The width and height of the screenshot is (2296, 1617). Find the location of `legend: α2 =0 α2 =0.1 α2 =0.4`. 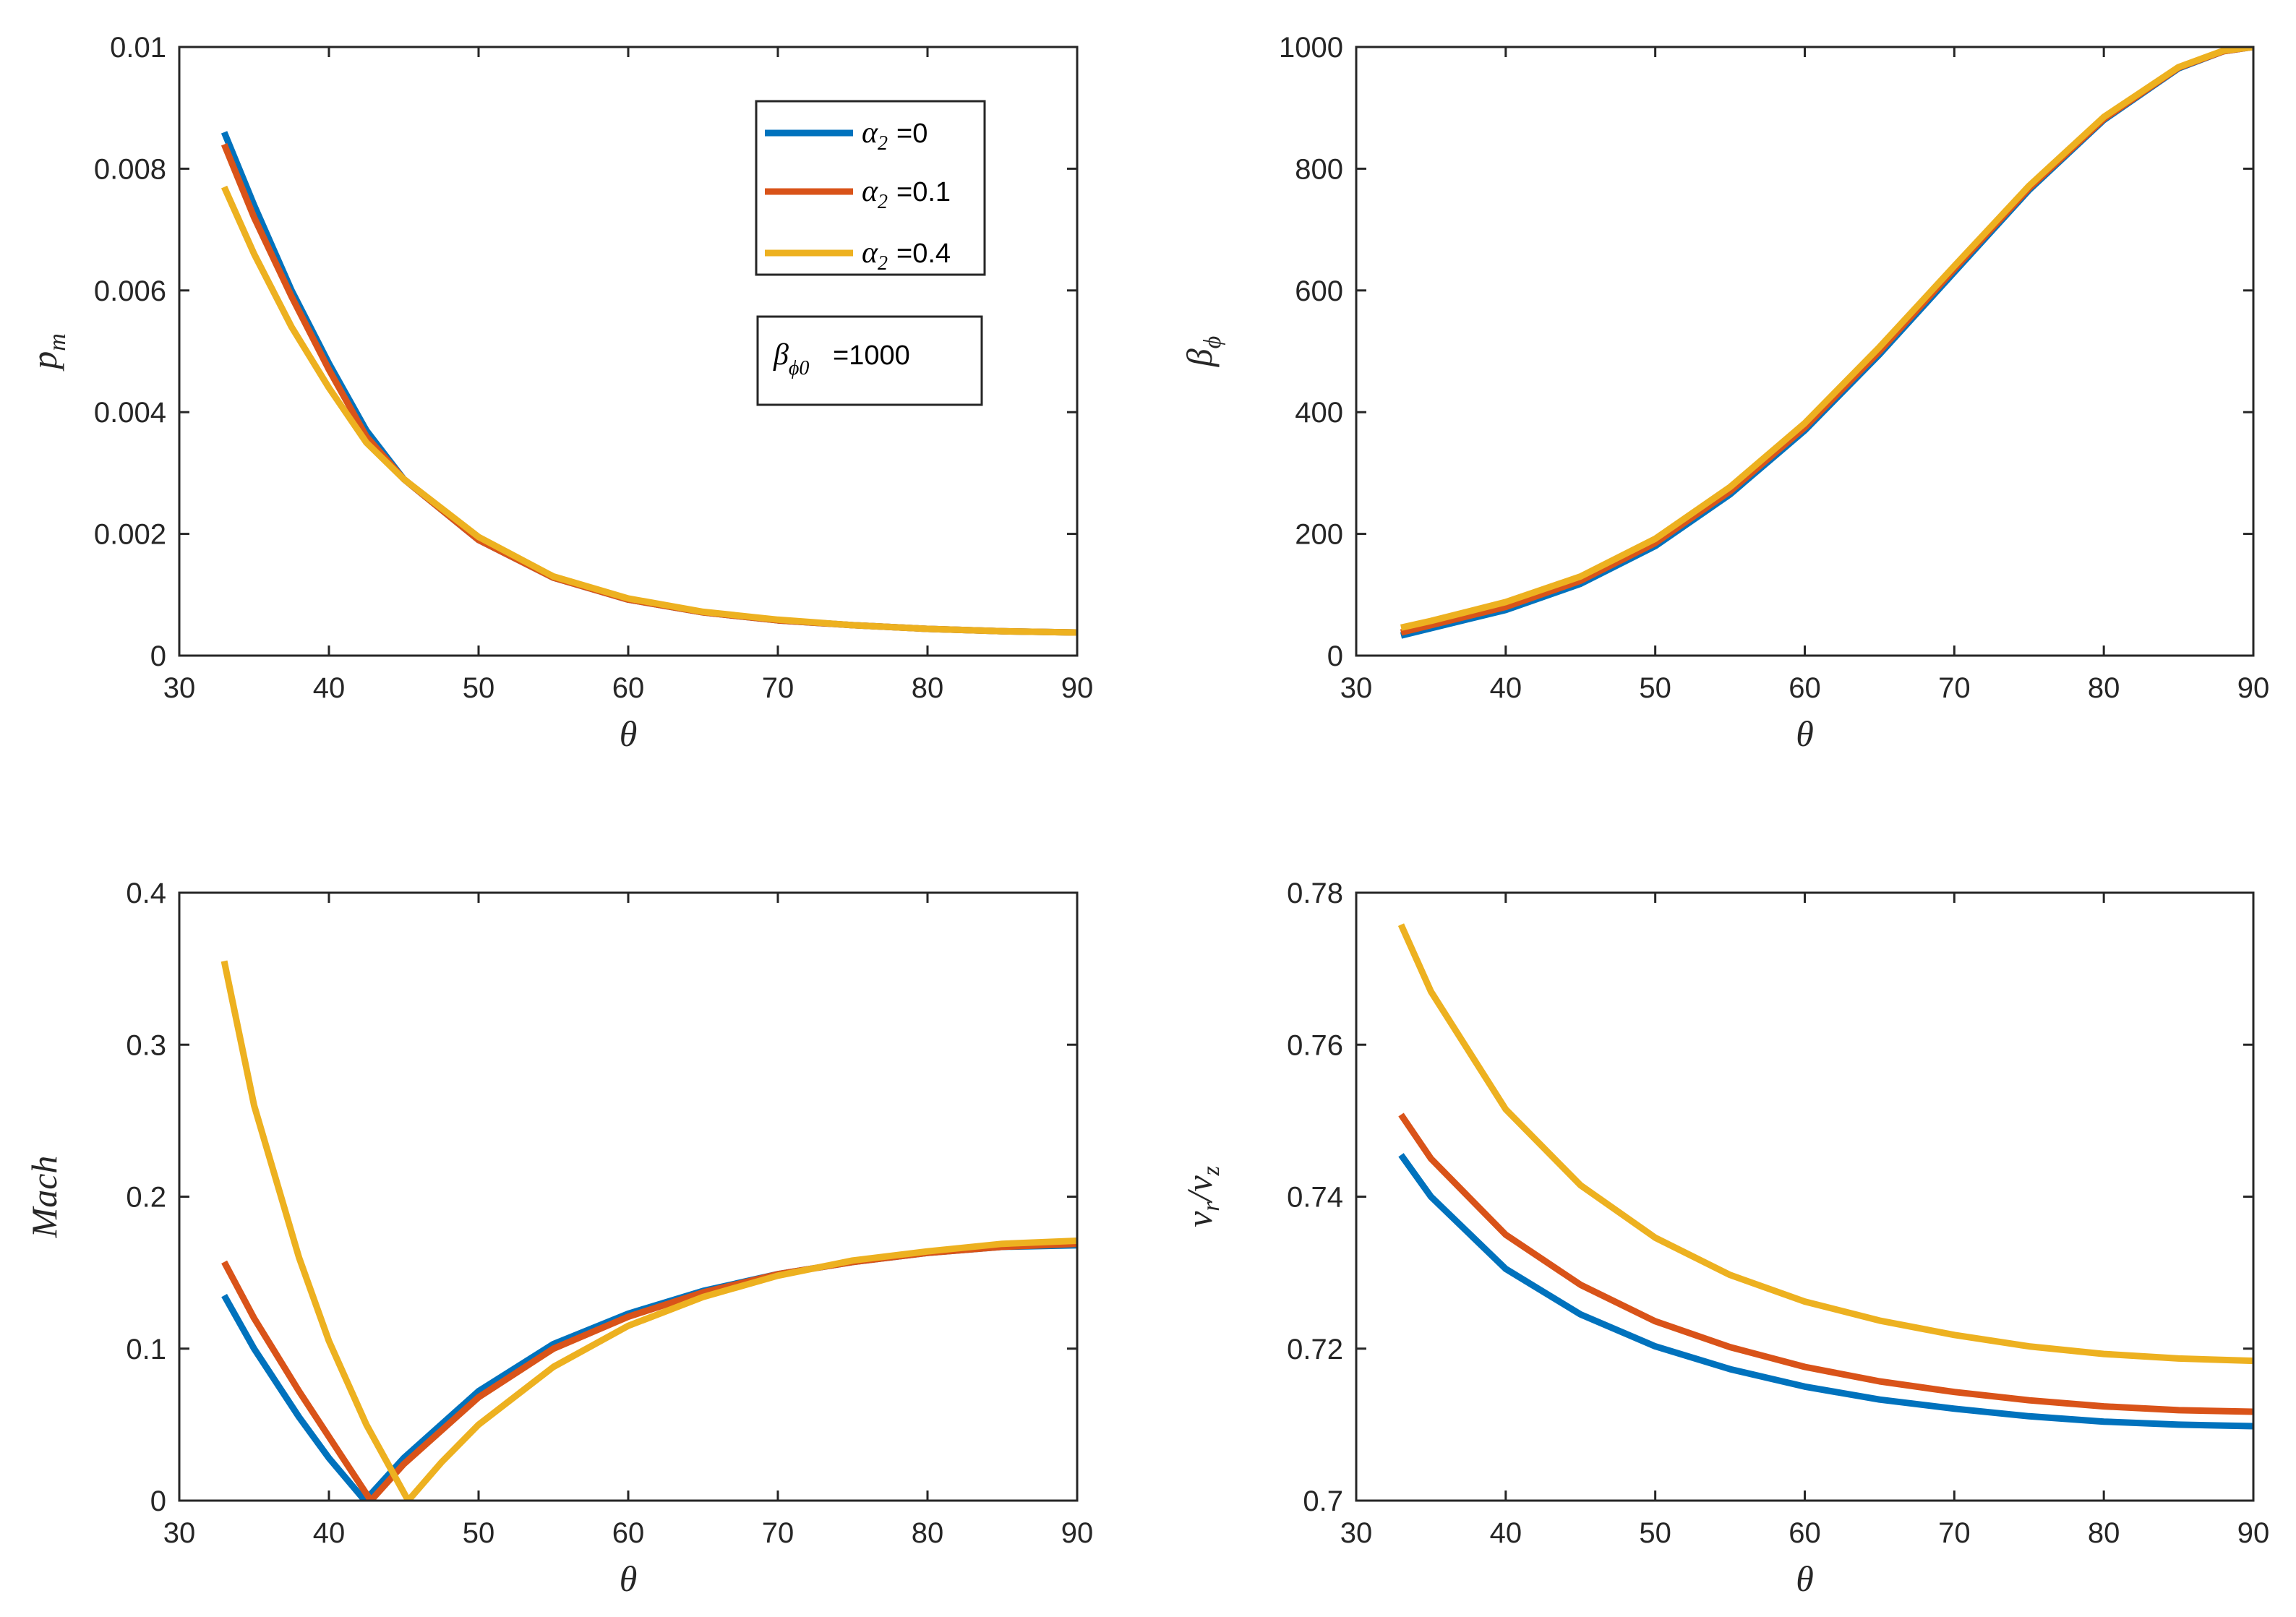

legend: α2 =0 α2 =0.1 α2 =0.4 is located at coordinates (870, 188).